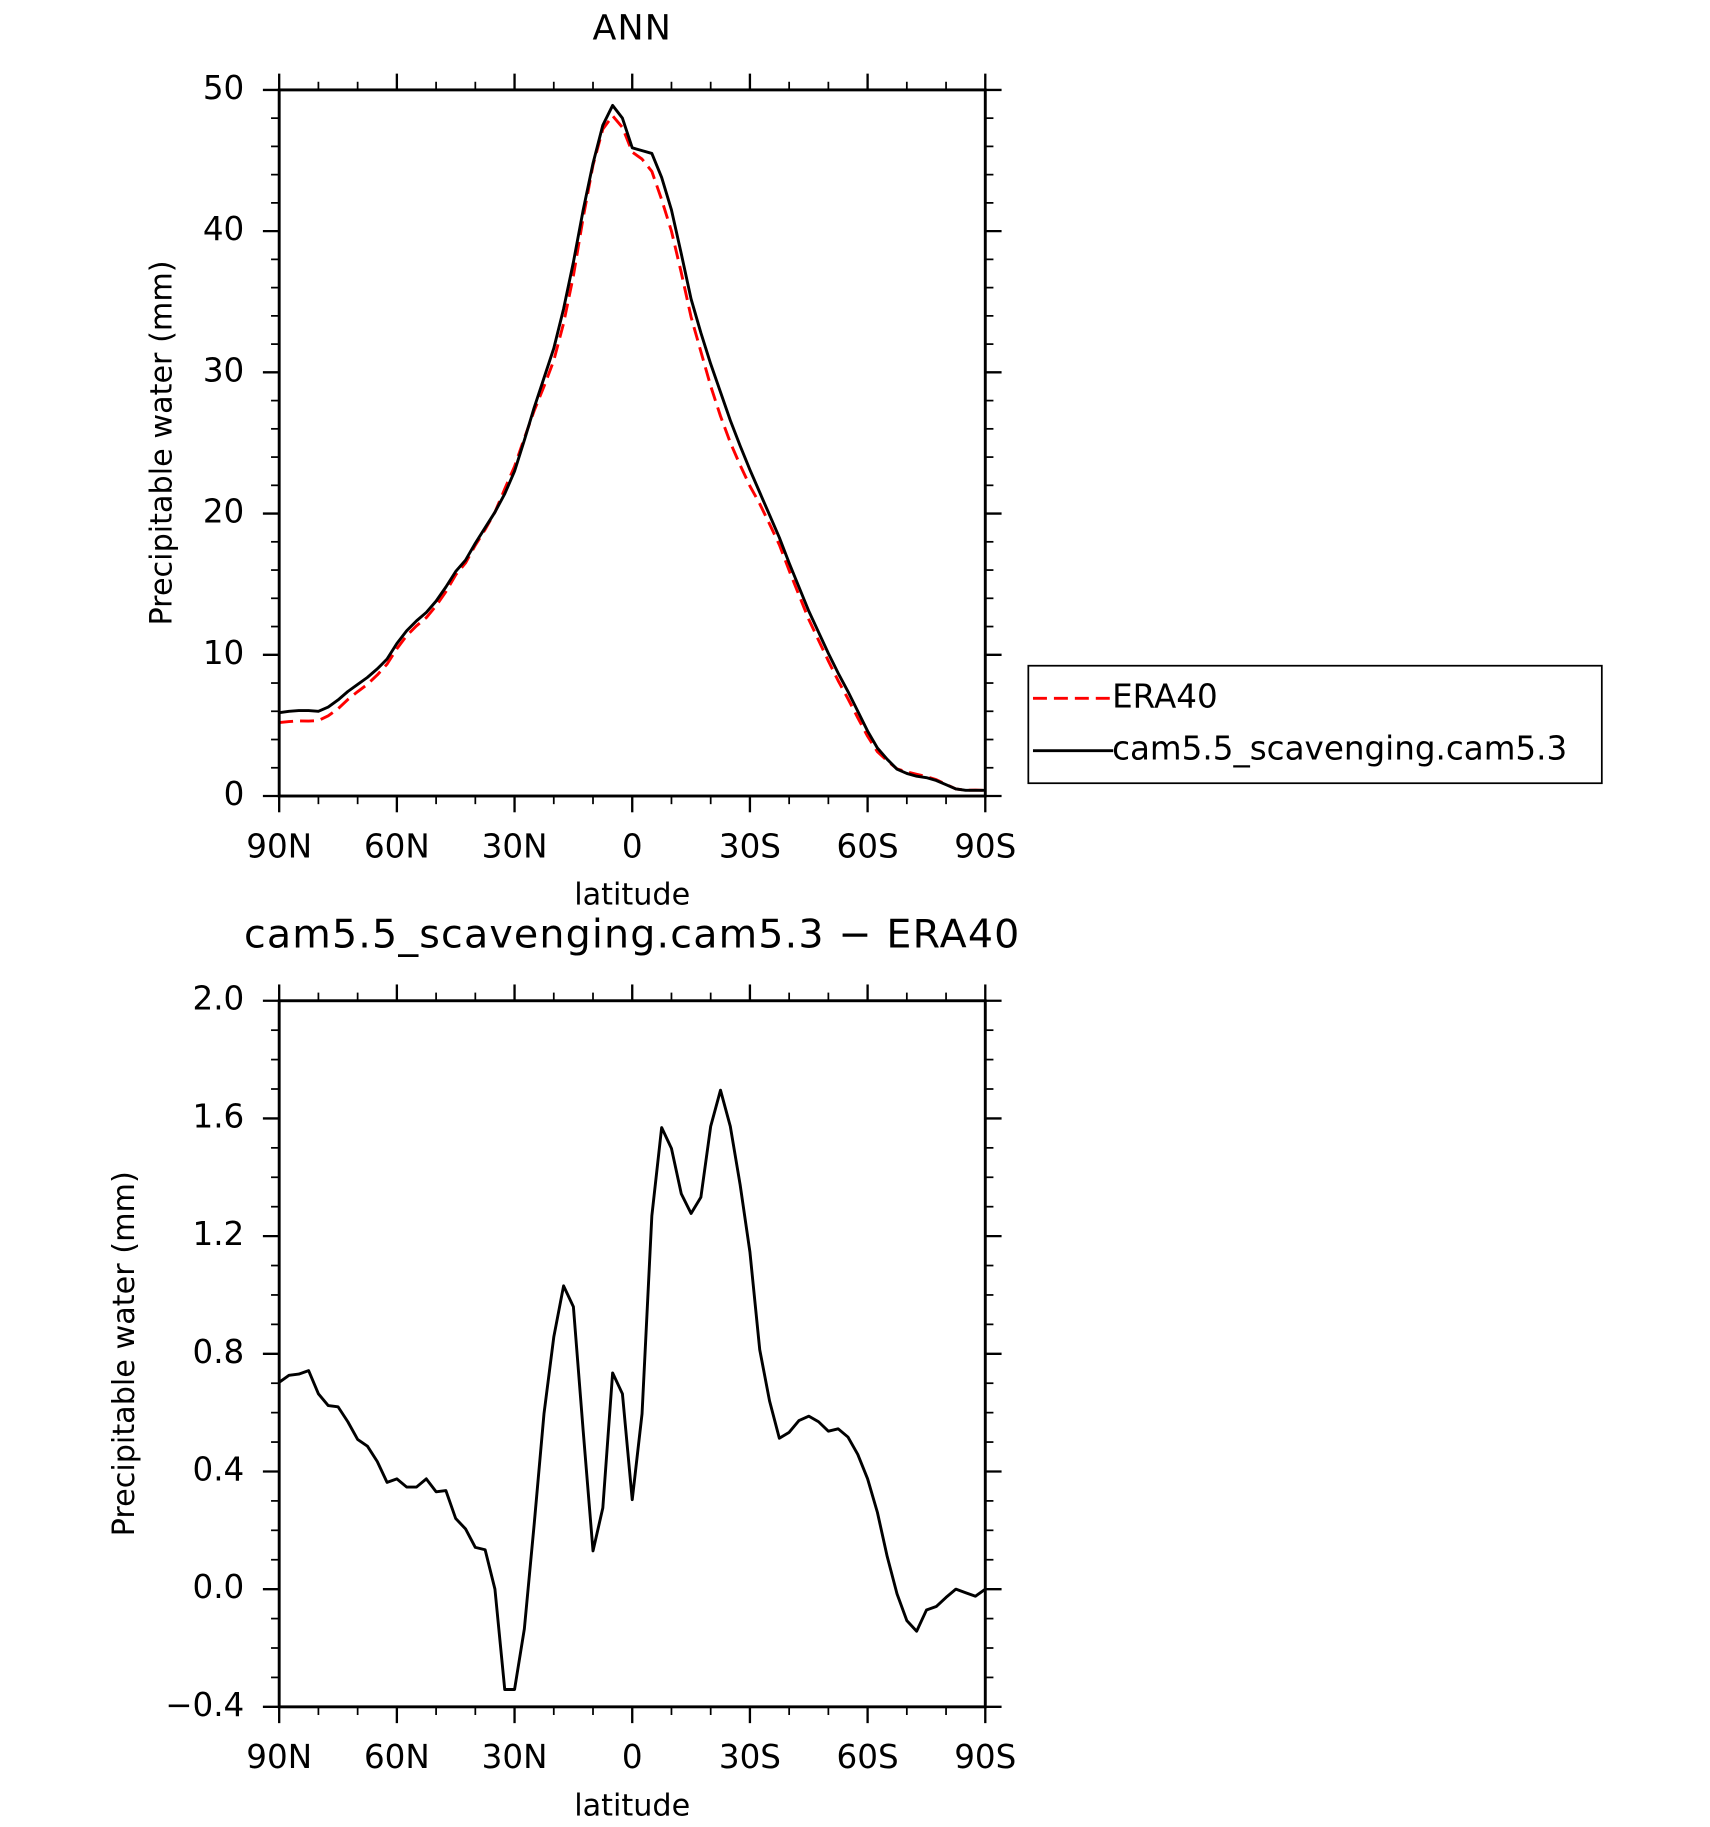 The height and width of the screenshot is (1827, 1710). What do you see at coordinates (223, 88) in the screenshot?
I see `y-tick-label: 50` at bounding box center [223, 88].